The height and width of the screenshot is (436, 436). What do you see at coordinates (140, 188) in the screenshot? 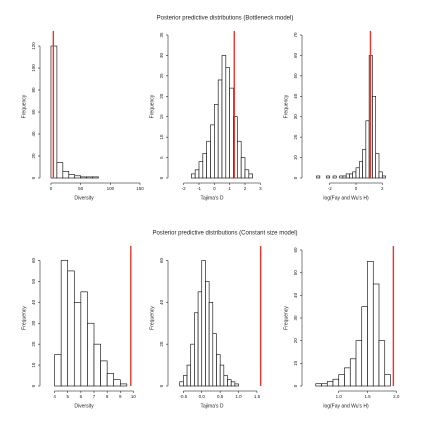
I see `x-tick-label: 150` at bounding box center [140, 188].